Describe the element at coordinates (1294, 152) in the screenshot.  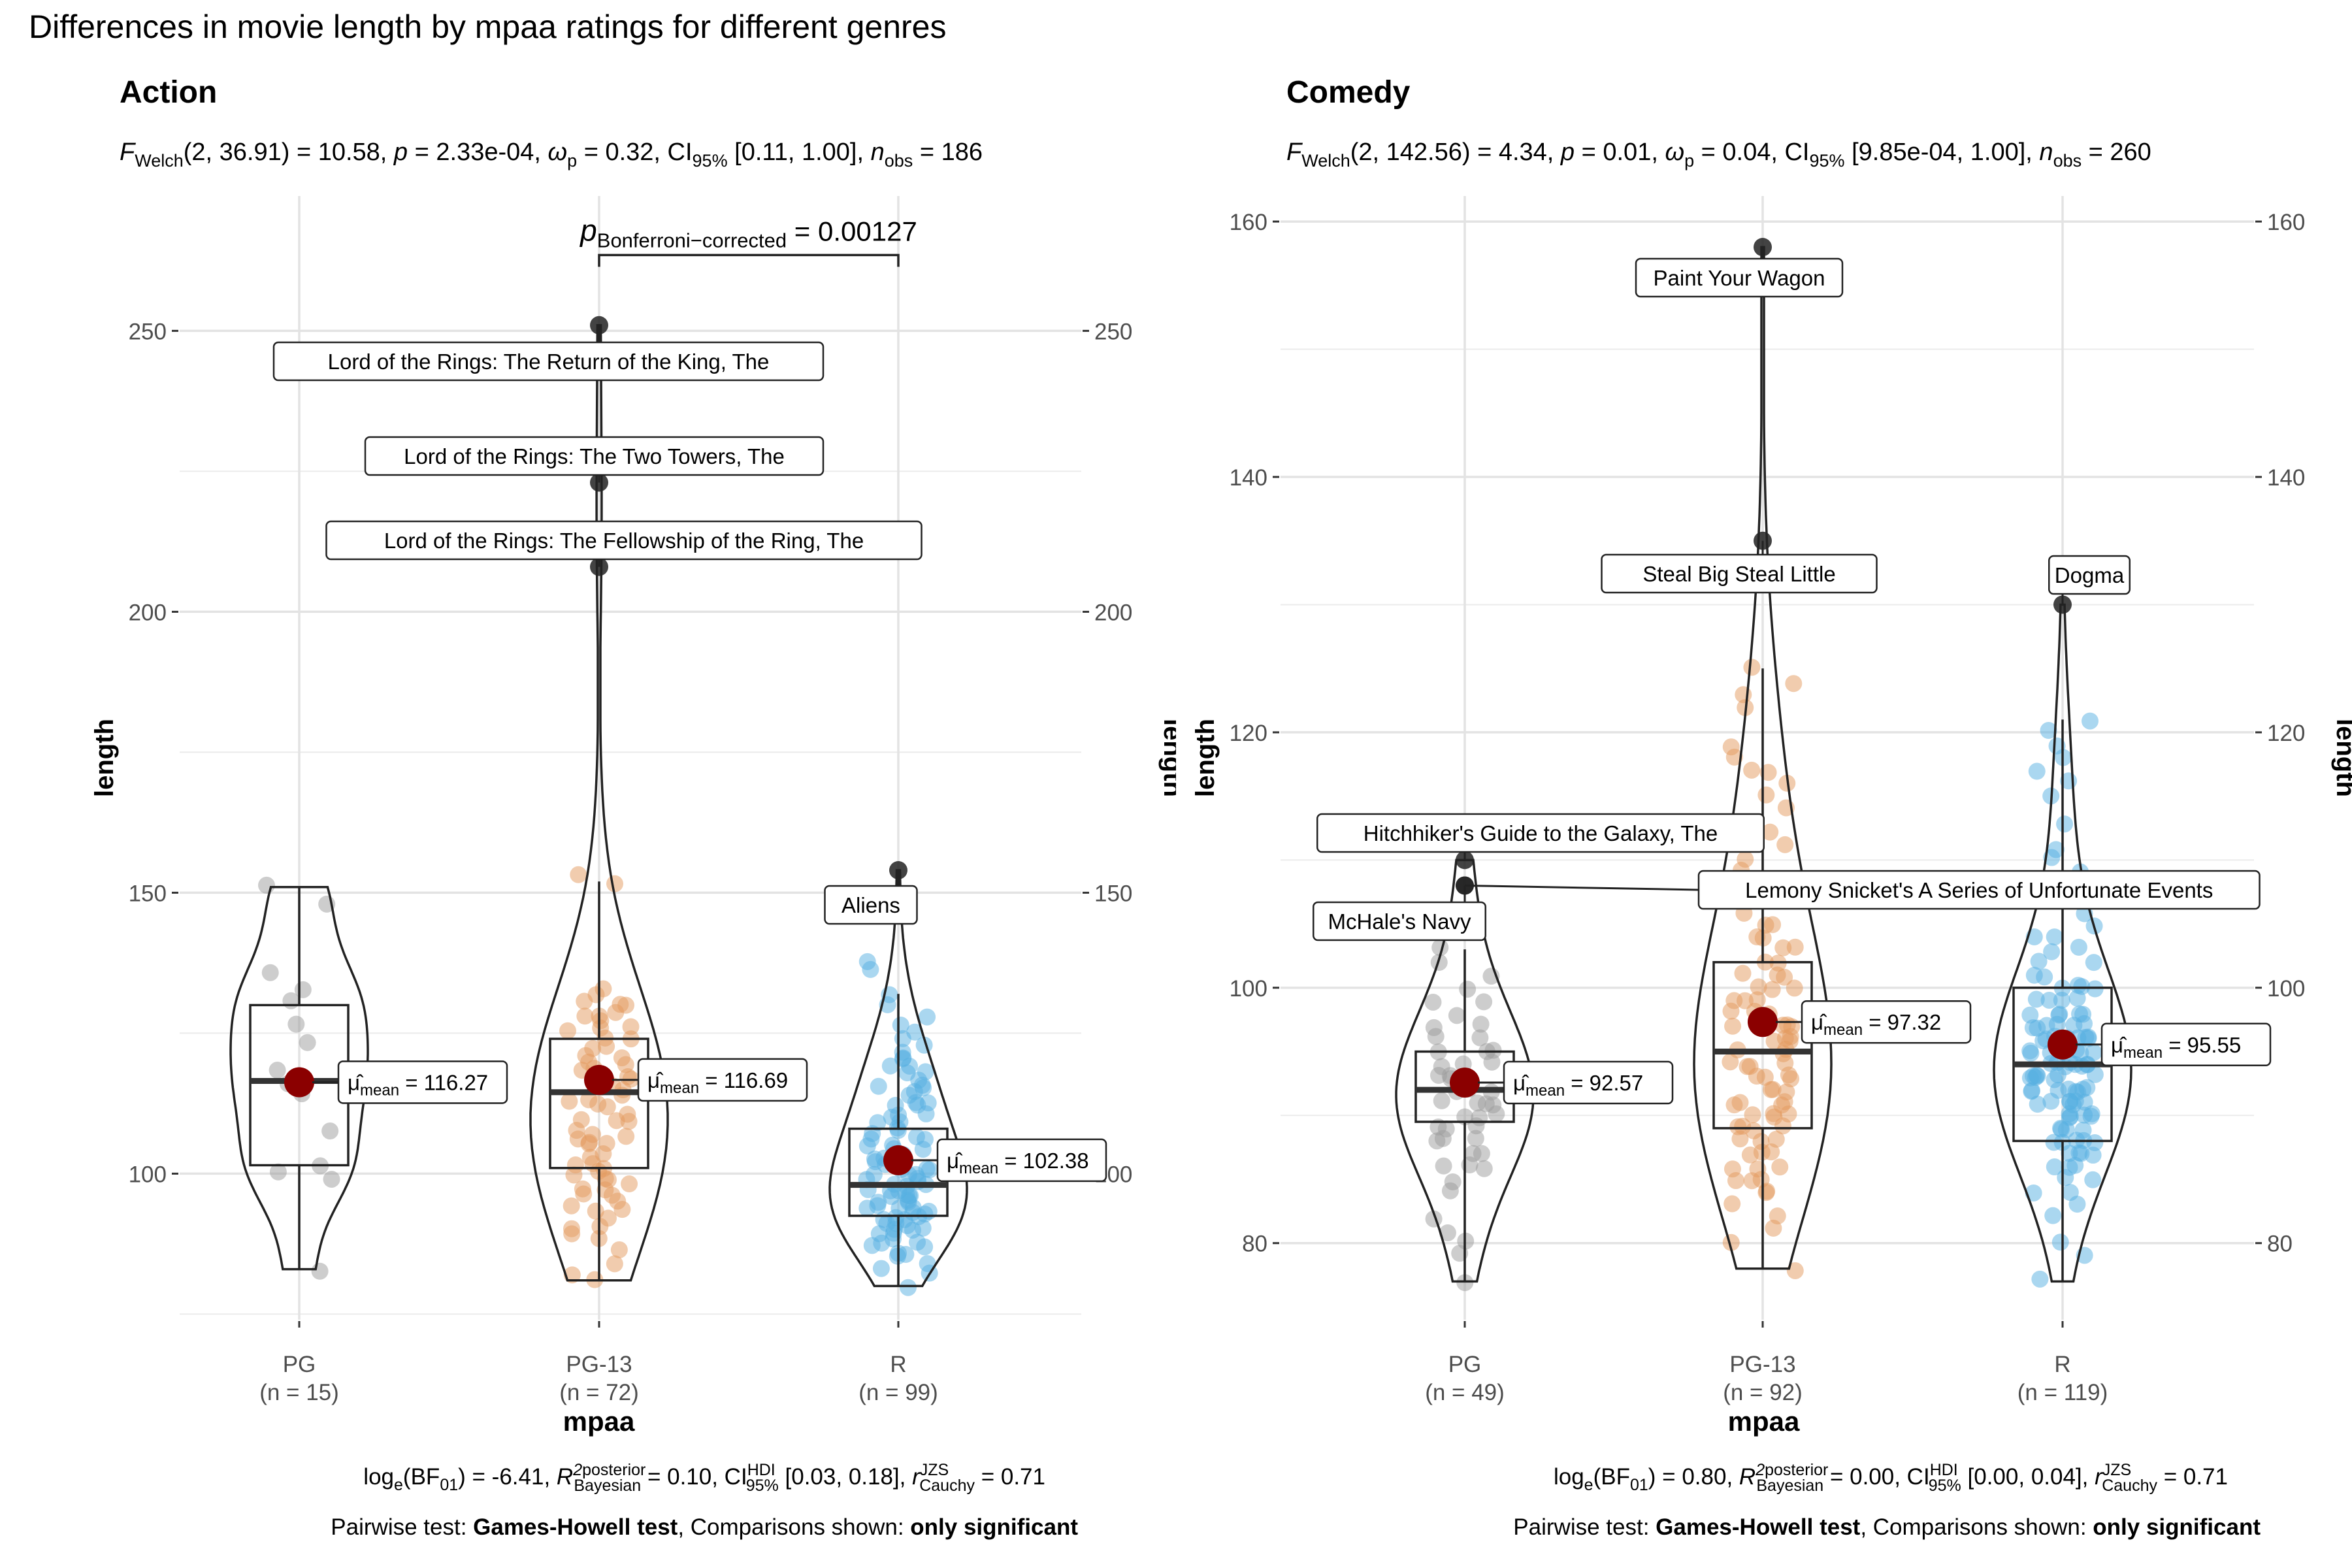
I see `subtitle-f: F` at that location.